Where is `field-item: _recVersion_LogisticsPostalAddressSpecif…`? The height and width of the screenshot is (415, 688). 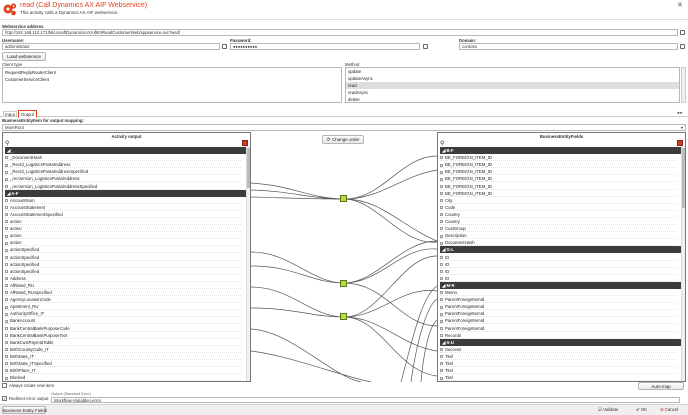
field-item: _recVersion_LogisticsPostalAddressSpecif… is located at coordinates (123, 186).